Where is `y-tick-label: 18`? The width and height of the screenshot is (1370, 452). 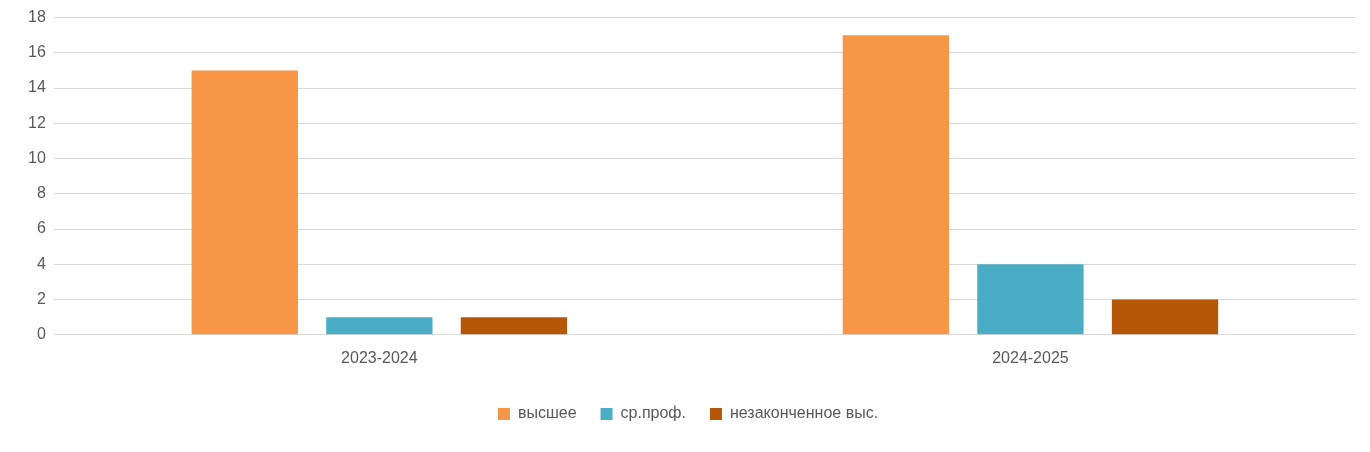 y-tick-label: 18 is located at coordinates (37, 17).